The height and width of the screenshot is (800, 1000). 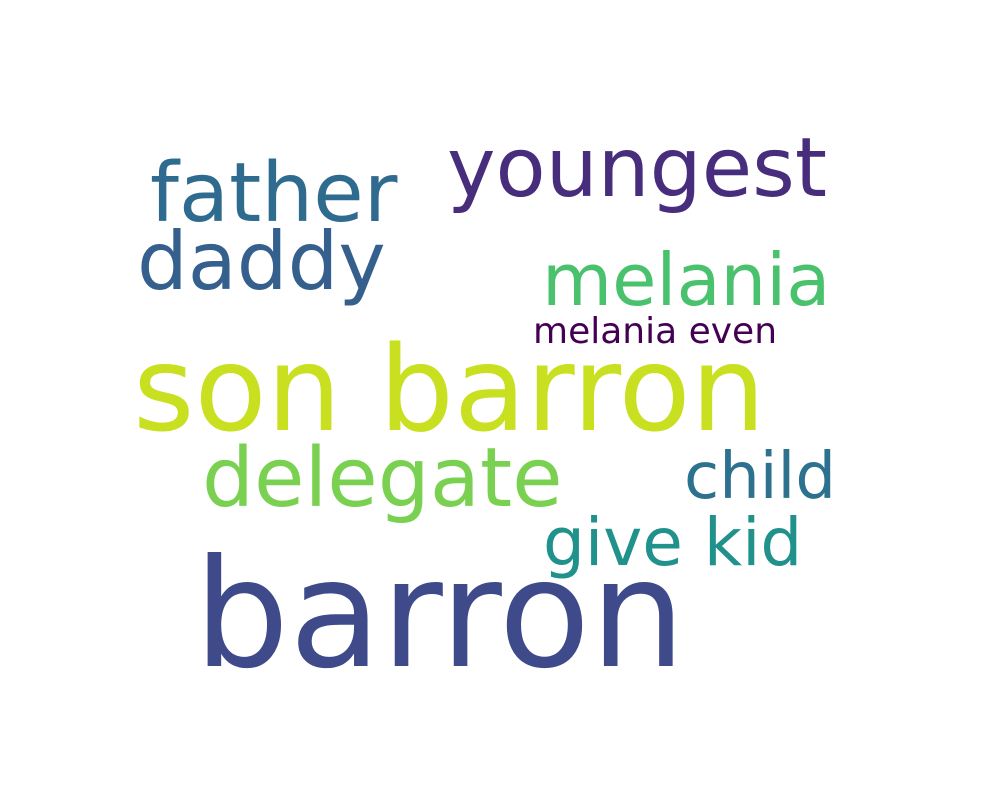 What do you see at coordinates (382, 478) in the screenshot?
I see `word-delegate: delegate` at bounding box center [382, 478].